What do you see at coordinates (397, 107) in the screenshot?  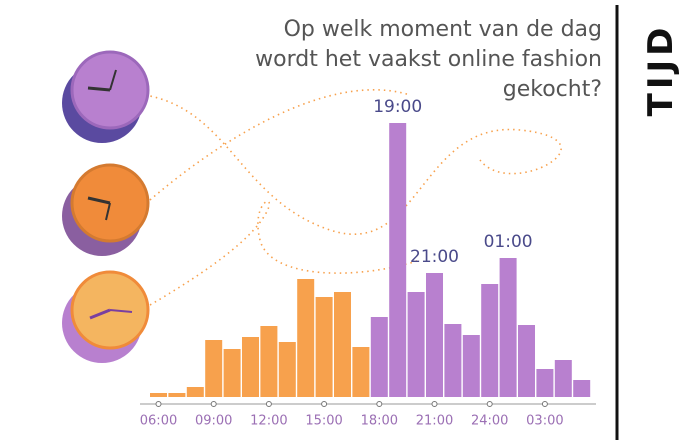 I see `annotation: 19:00` at bounding box center [397, 107].